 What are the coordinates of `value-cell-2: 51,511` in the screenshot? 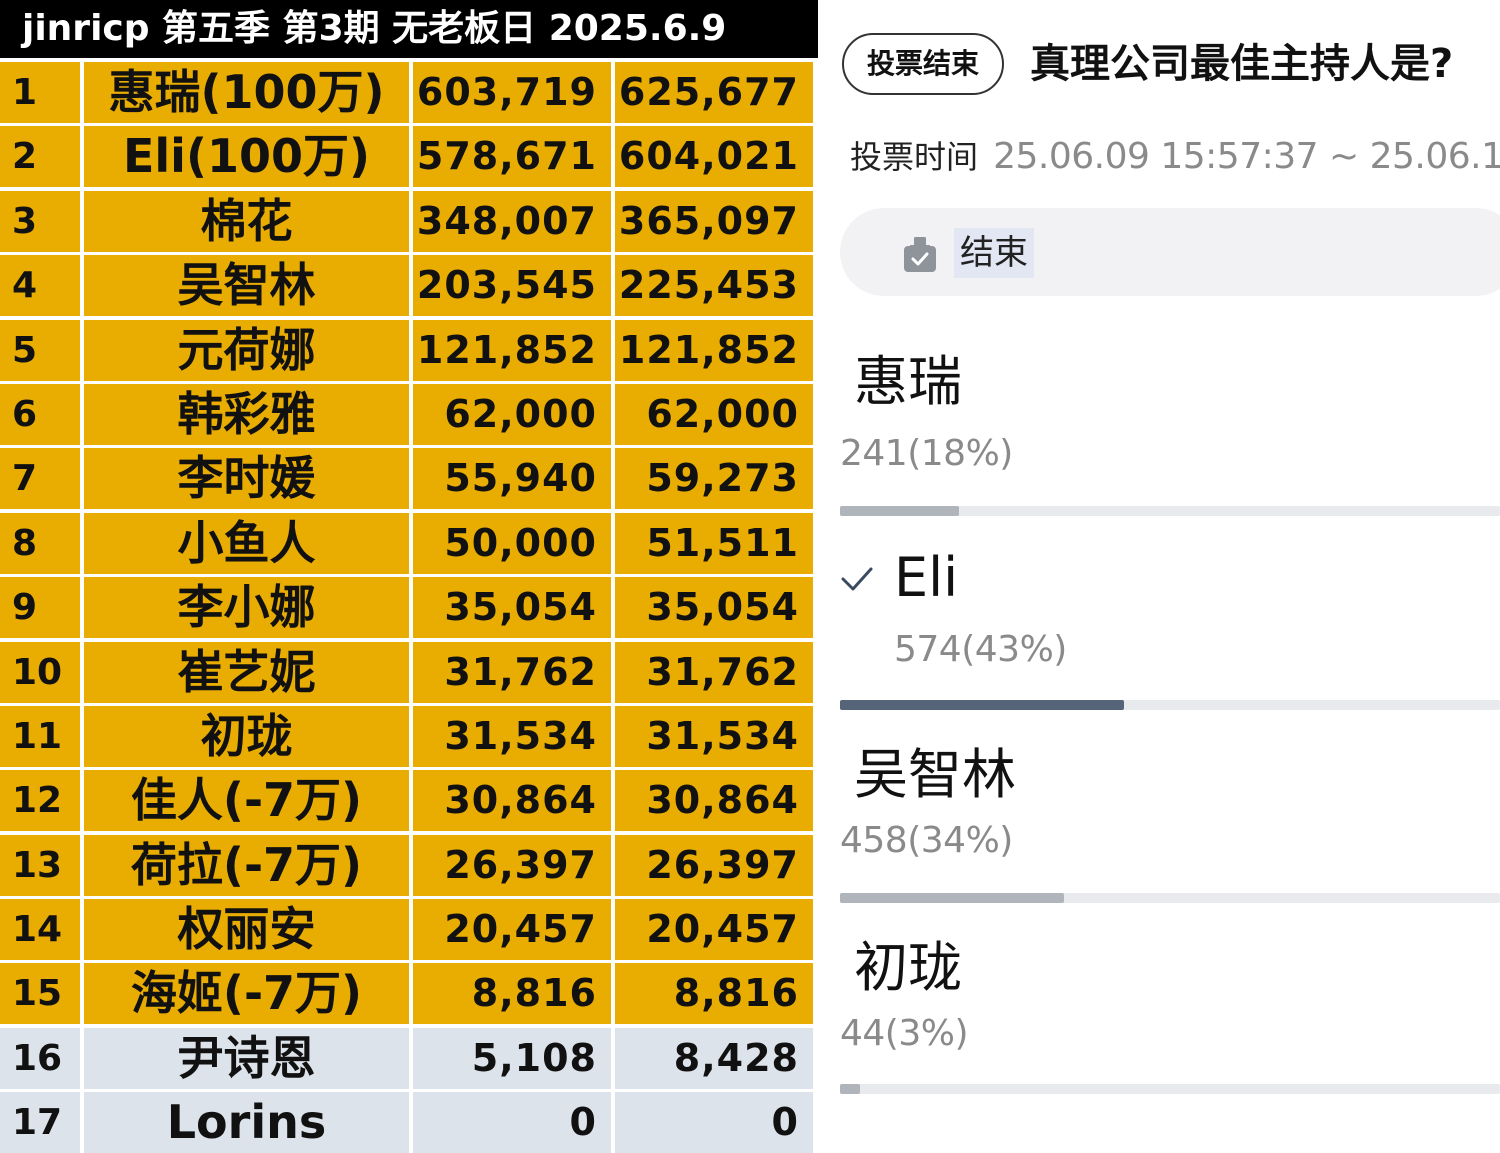 It's located at (714, 543).